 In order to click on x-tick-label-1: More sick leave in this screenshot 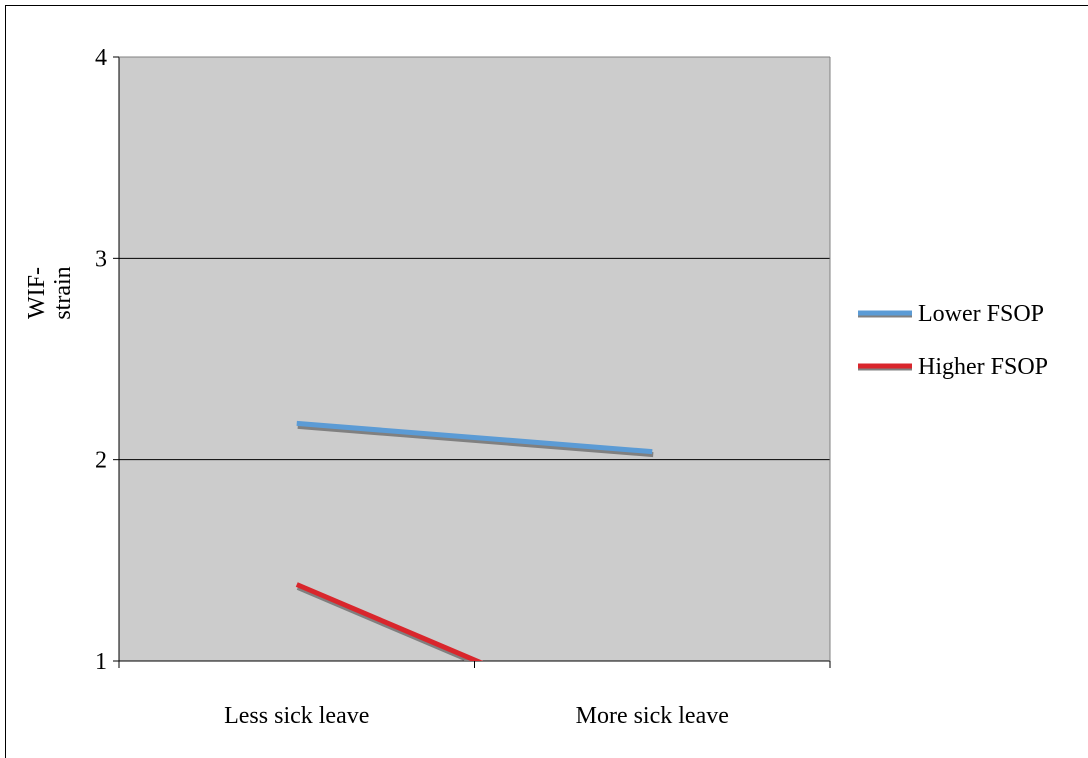, I will do `click(652, 716)`.